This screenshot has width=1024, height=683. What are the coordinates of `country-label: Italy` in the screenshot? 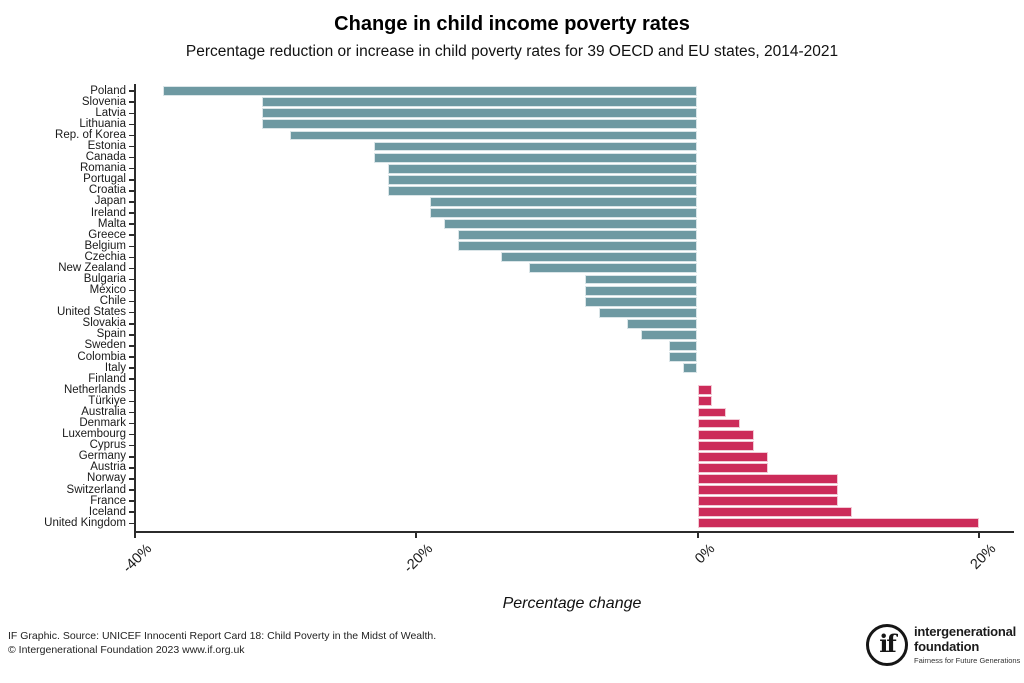 It's located at (115, 367).